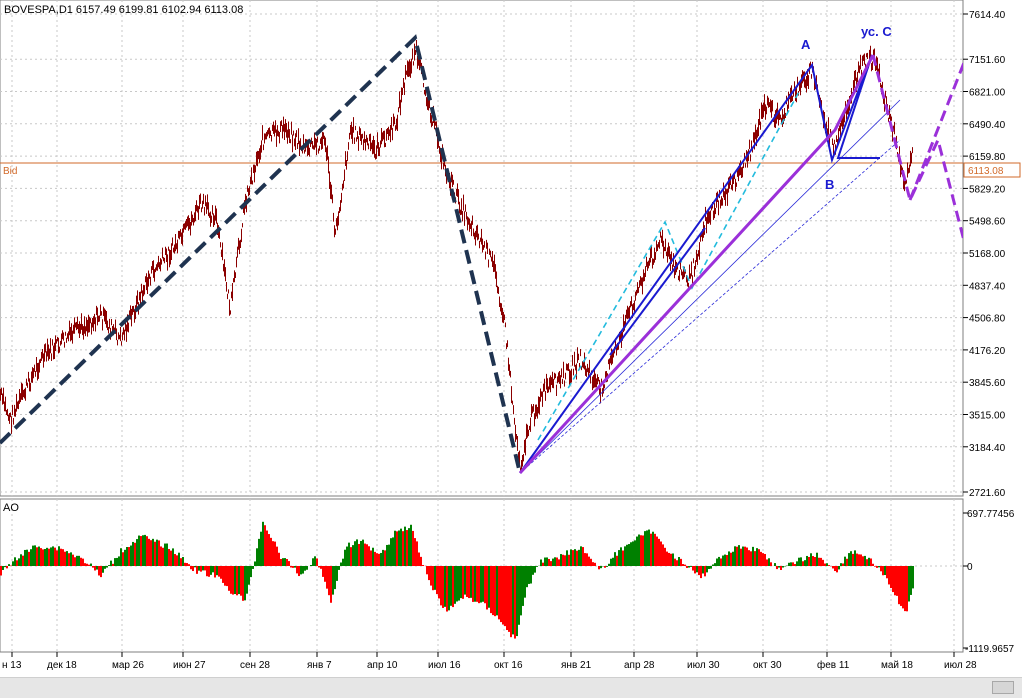 The height and width of the screenshot is (698, 1022). What do you see at coordinates (444, 665) in the screenshot?
I see `time-tick-label: июл 16` at bounding box center [444, 665].